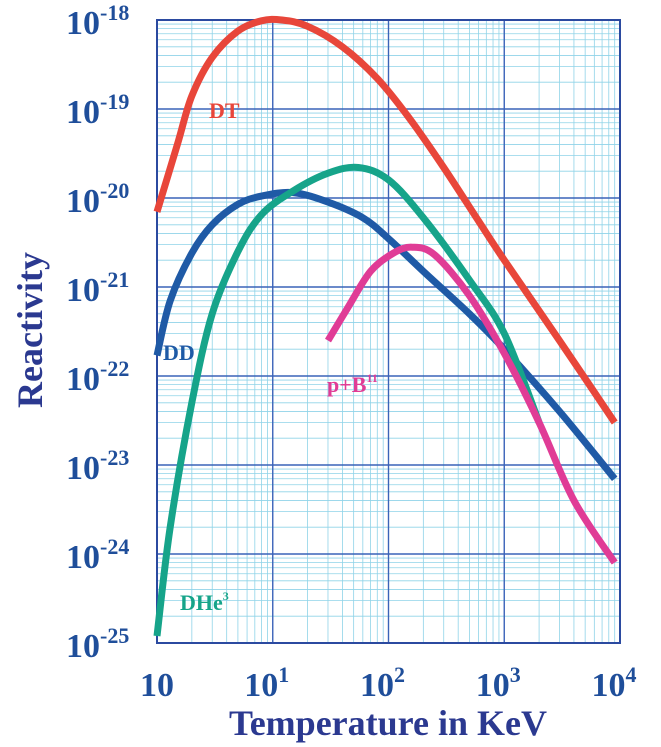  What do you see at coordinates (114, 368) in the screenshot?
I see `y-tick-exponent: -22` at bounding box center [114, 368].